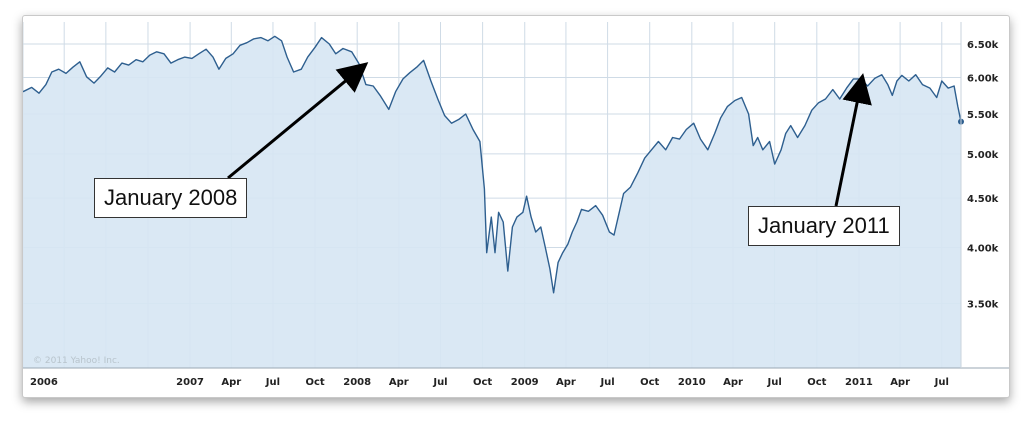  Describe the element at coordinates (983, 45) in the screenshot. I see `y-tick-label: 6.50k` at that location.